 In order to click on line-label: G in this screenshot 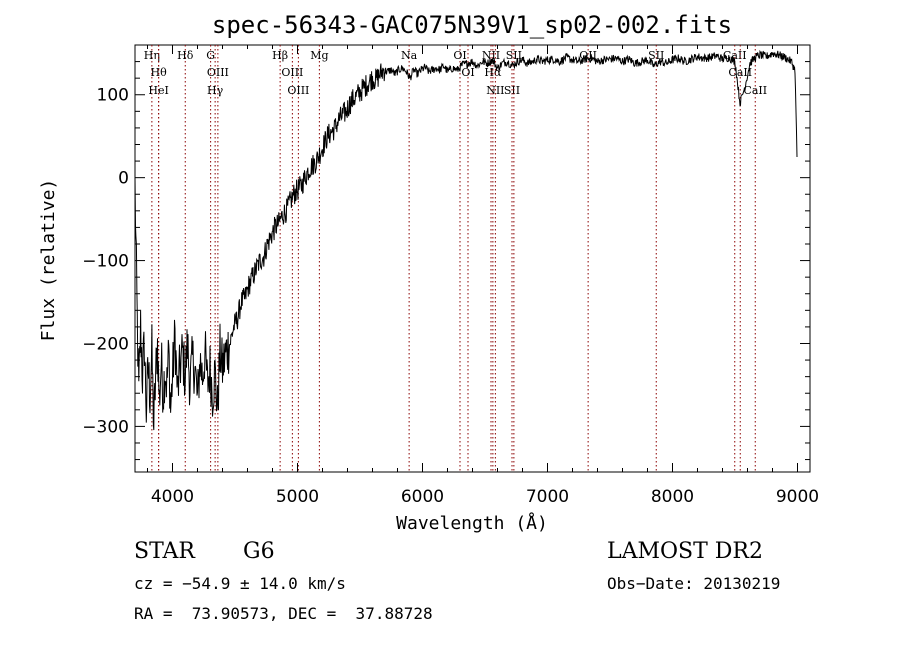, I will do `click(210, 55)`.